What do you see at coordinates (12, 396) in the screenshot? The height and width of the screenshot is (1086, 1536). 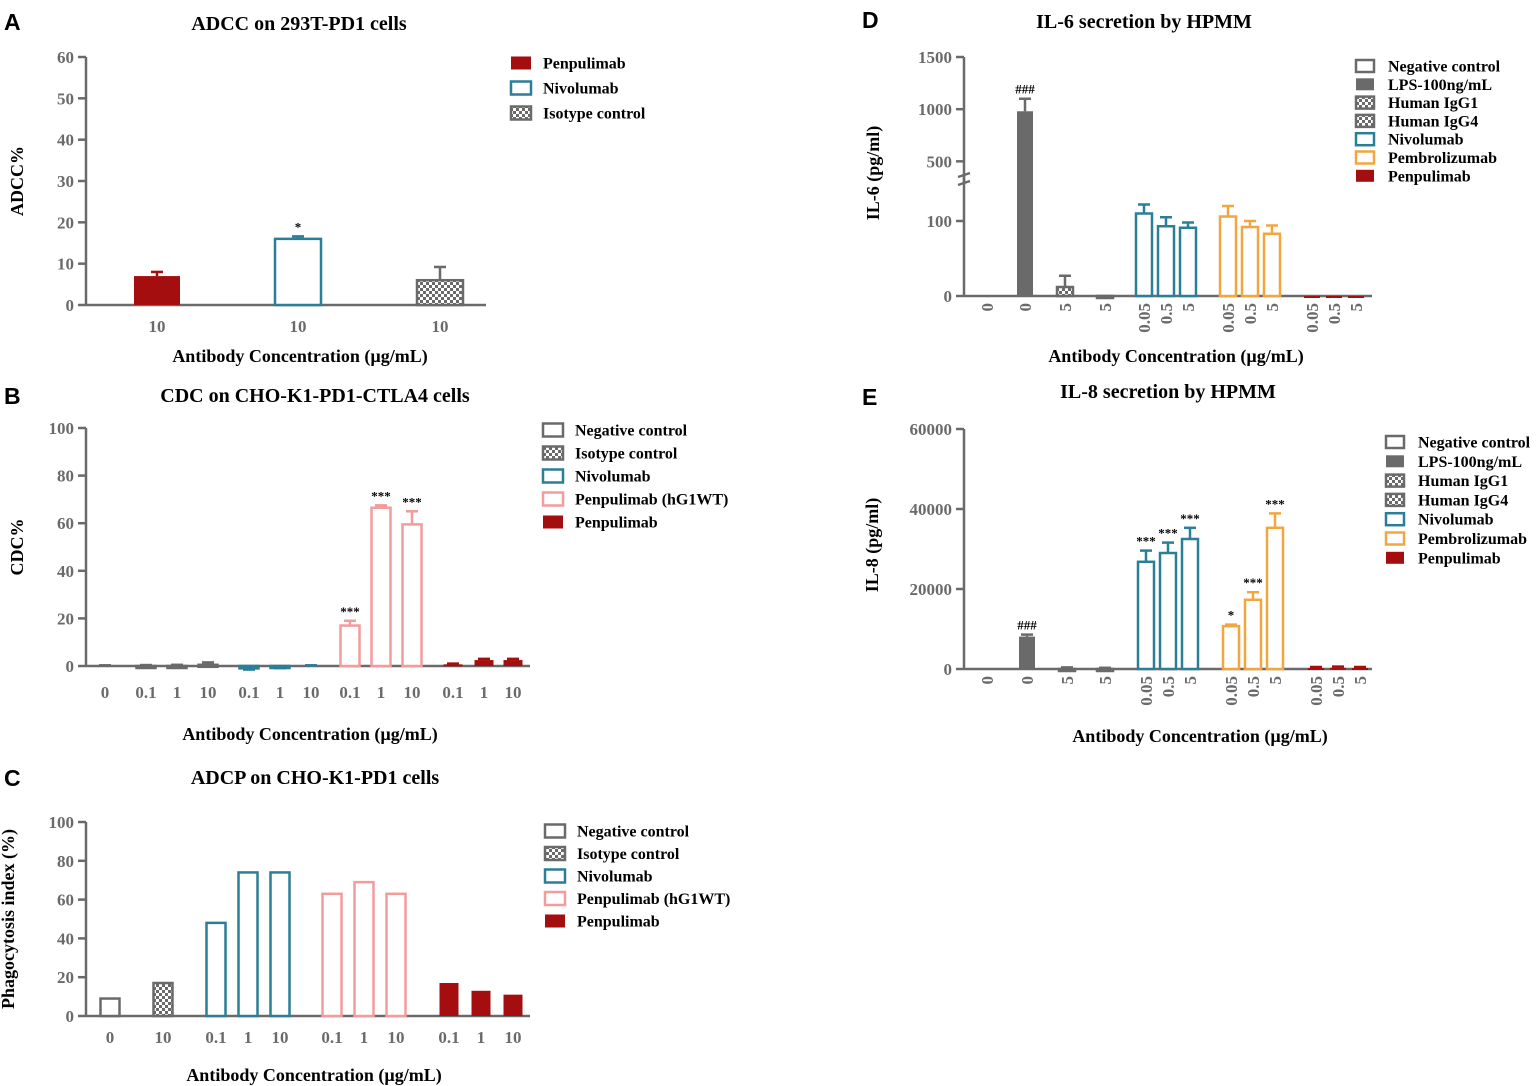 I see `panel-letter: B` at bounding box center [12, 396].